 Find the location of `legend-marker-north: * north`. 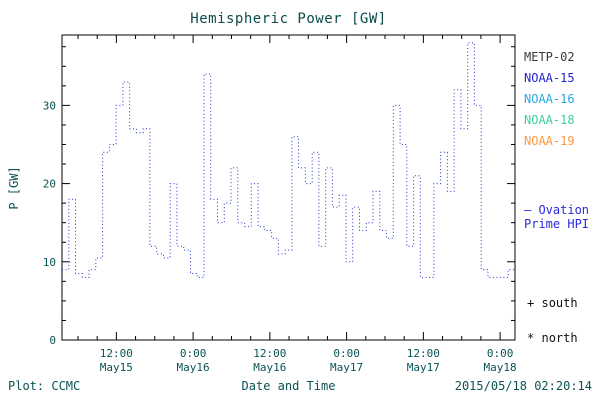

legend-marker-north: * north is located at coordinates (552, 338).